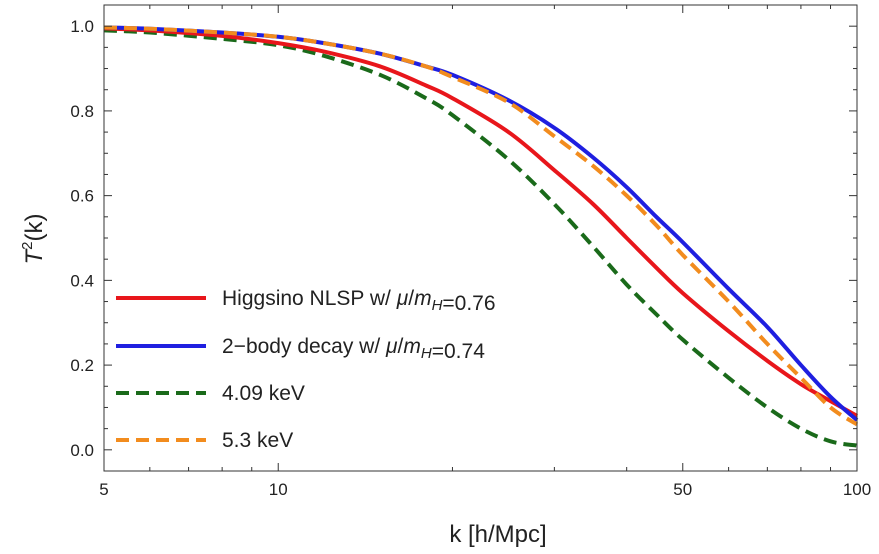 This screenshot has height=554, width=879. What do you see at coordinates (82, 365) in the screenshot?
I see `y-tick-label: 0.2` at bounding box center [82, 365].